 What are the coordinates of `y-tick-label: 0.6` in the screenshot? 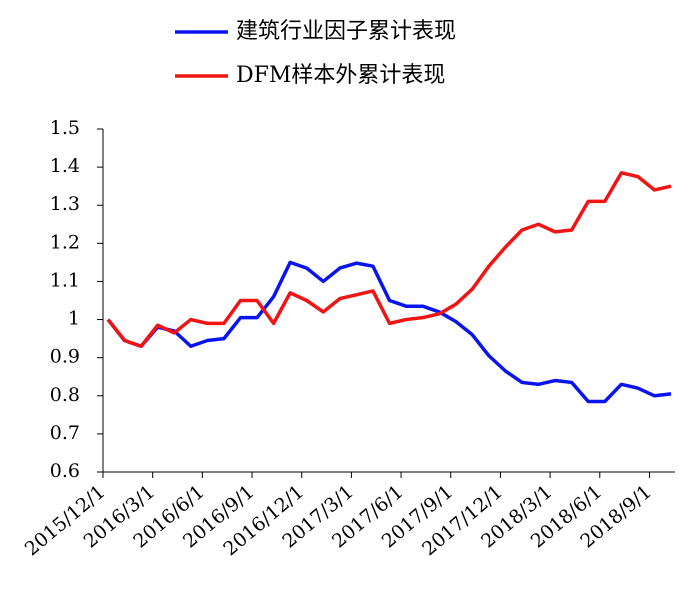 It's located at (65, 471).